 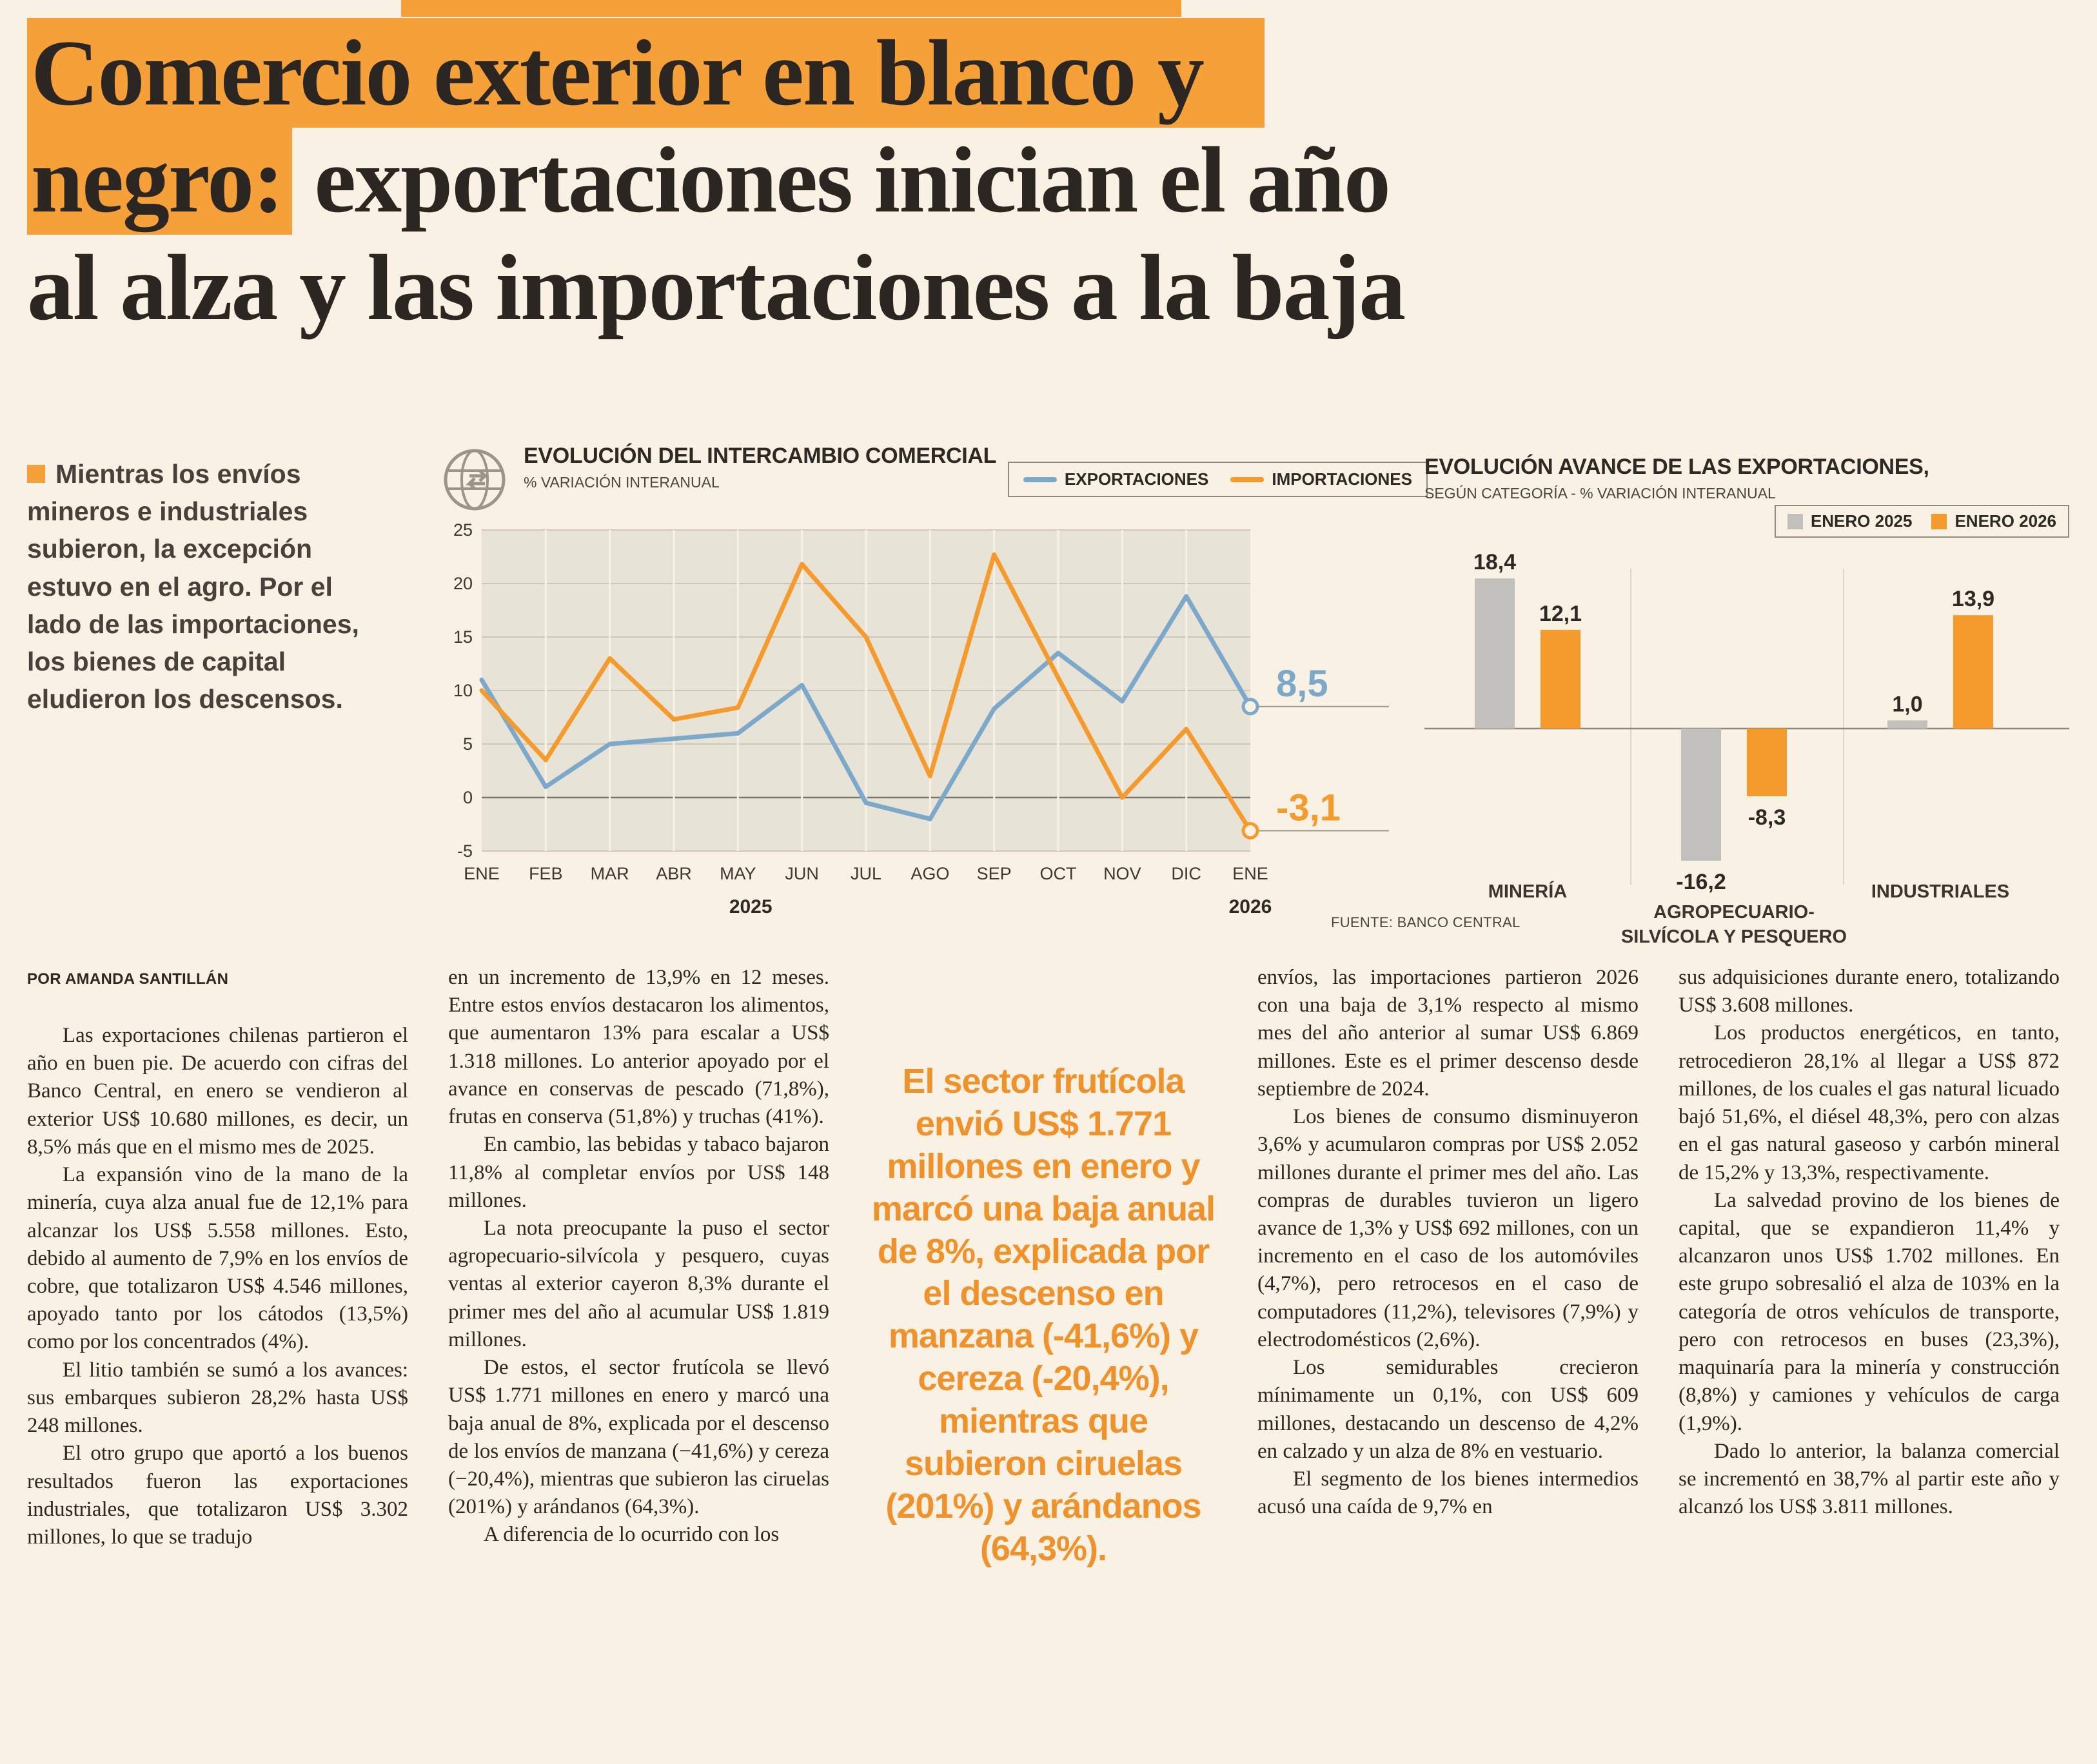 I want to click on legend-item: ENERO 2026, so click(x=1993, y=521).